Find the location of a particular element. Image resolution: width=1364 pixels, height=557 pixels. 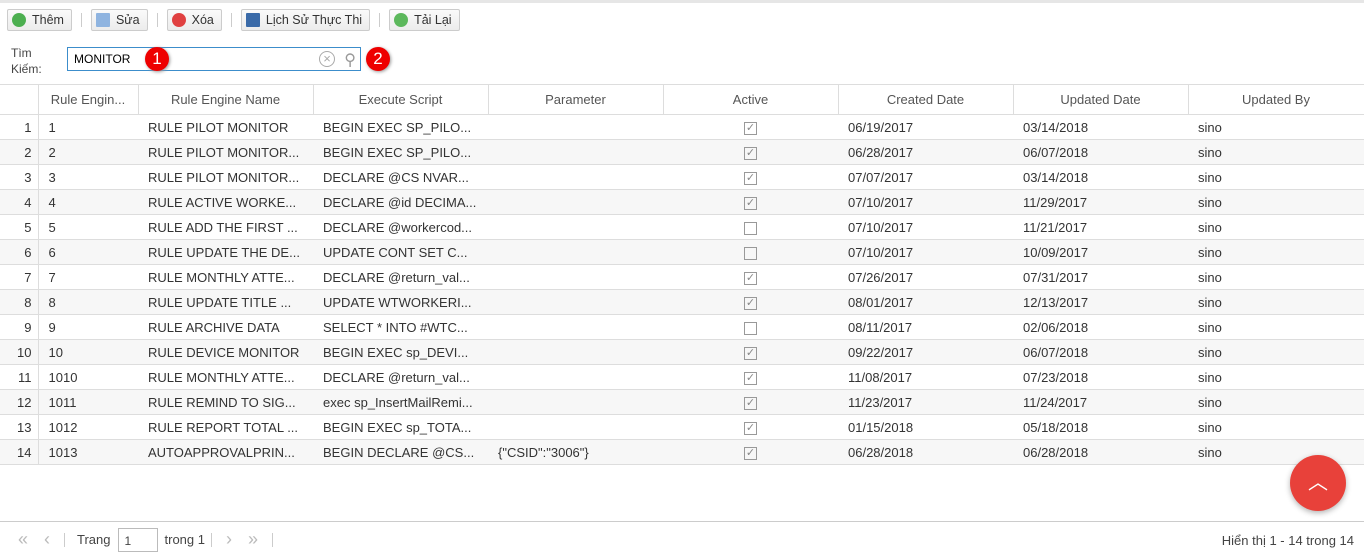

cell: 1010 is located at coordinates (88, 377).